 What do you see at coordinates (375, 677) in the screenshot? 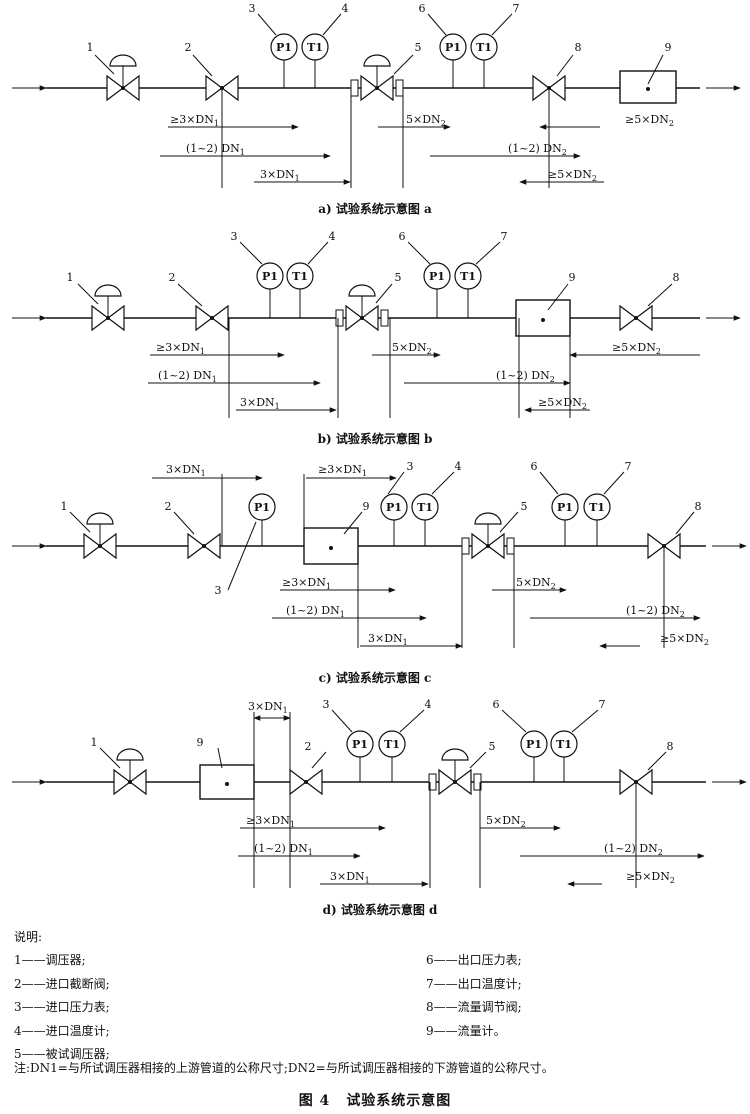
I see `diagram-caption: c) 试验系统示意图 c` at bounding box center [375, 677].